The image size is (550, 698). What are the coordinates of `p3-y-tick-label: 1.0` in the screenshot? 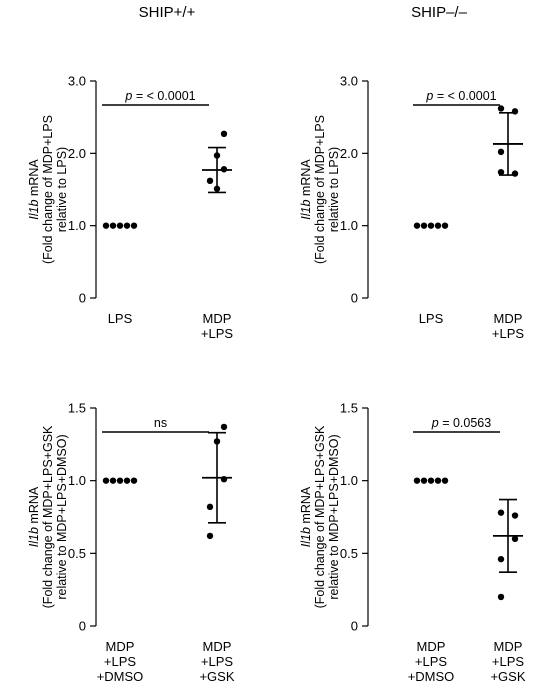 It's located at (77, 480).